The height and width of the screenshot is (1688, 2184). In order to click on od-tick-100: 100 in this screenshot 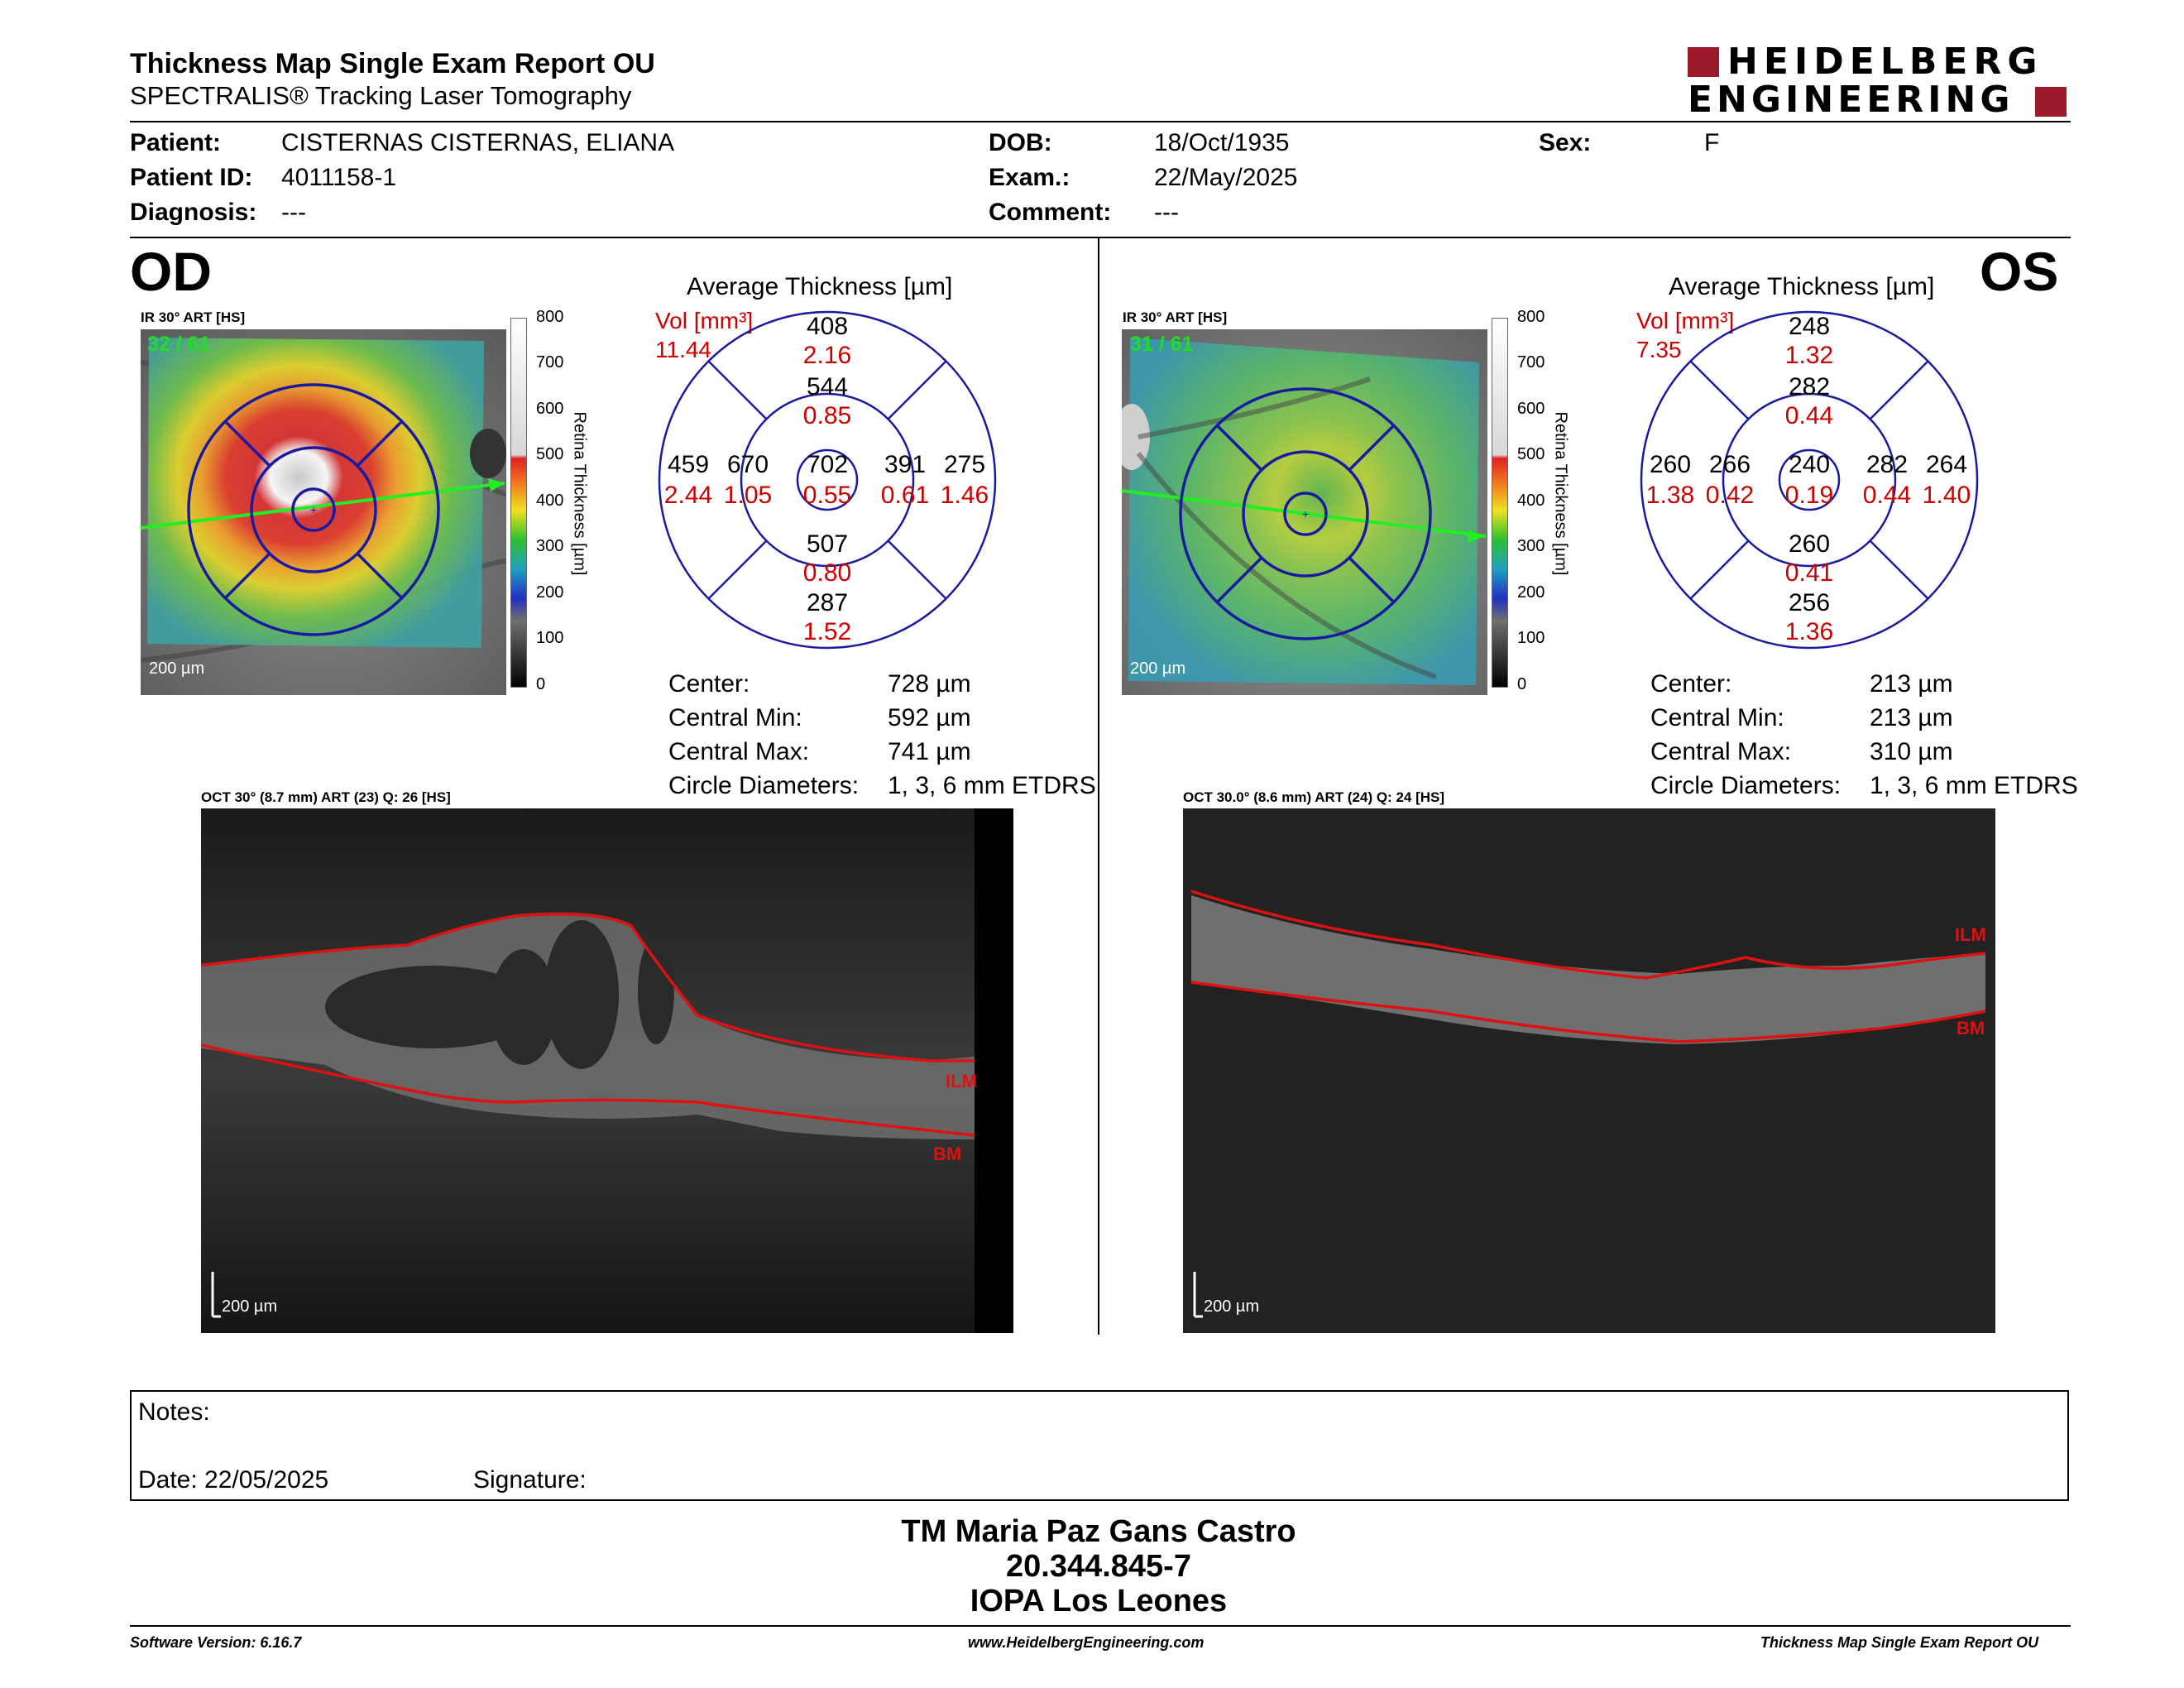, I will do `click(550, 638)`.